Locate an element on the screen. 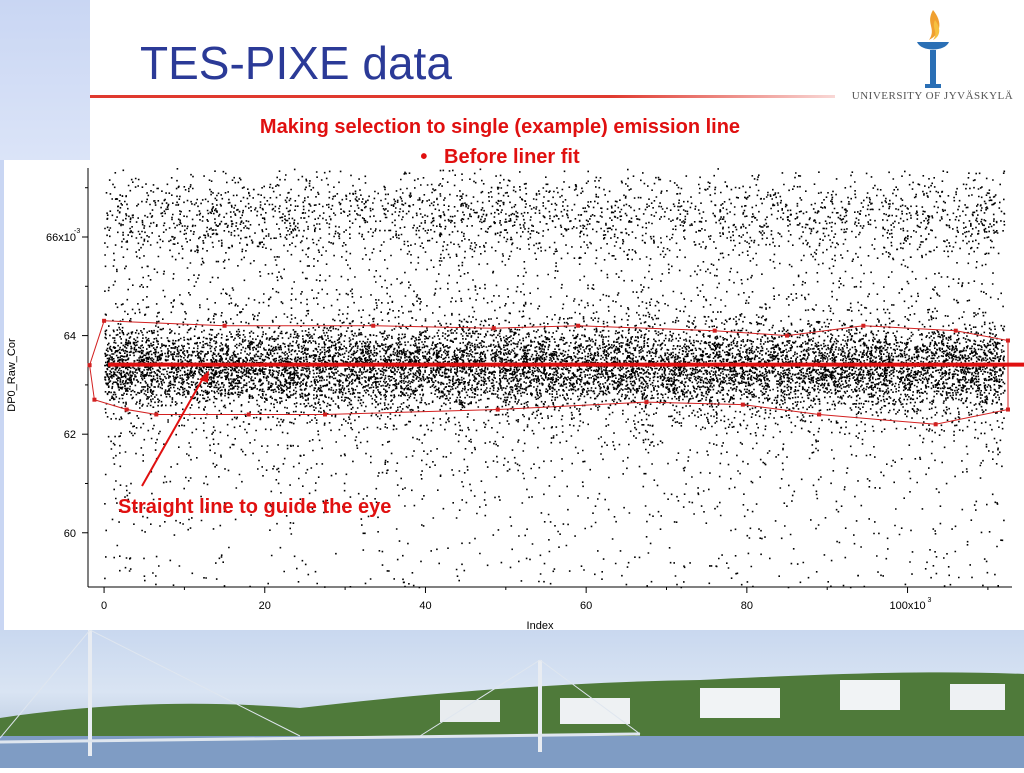 Image resolution: width=1024 pixels, height=773 pixels. annotation-arrowhead is located at coordinates (204, 376).